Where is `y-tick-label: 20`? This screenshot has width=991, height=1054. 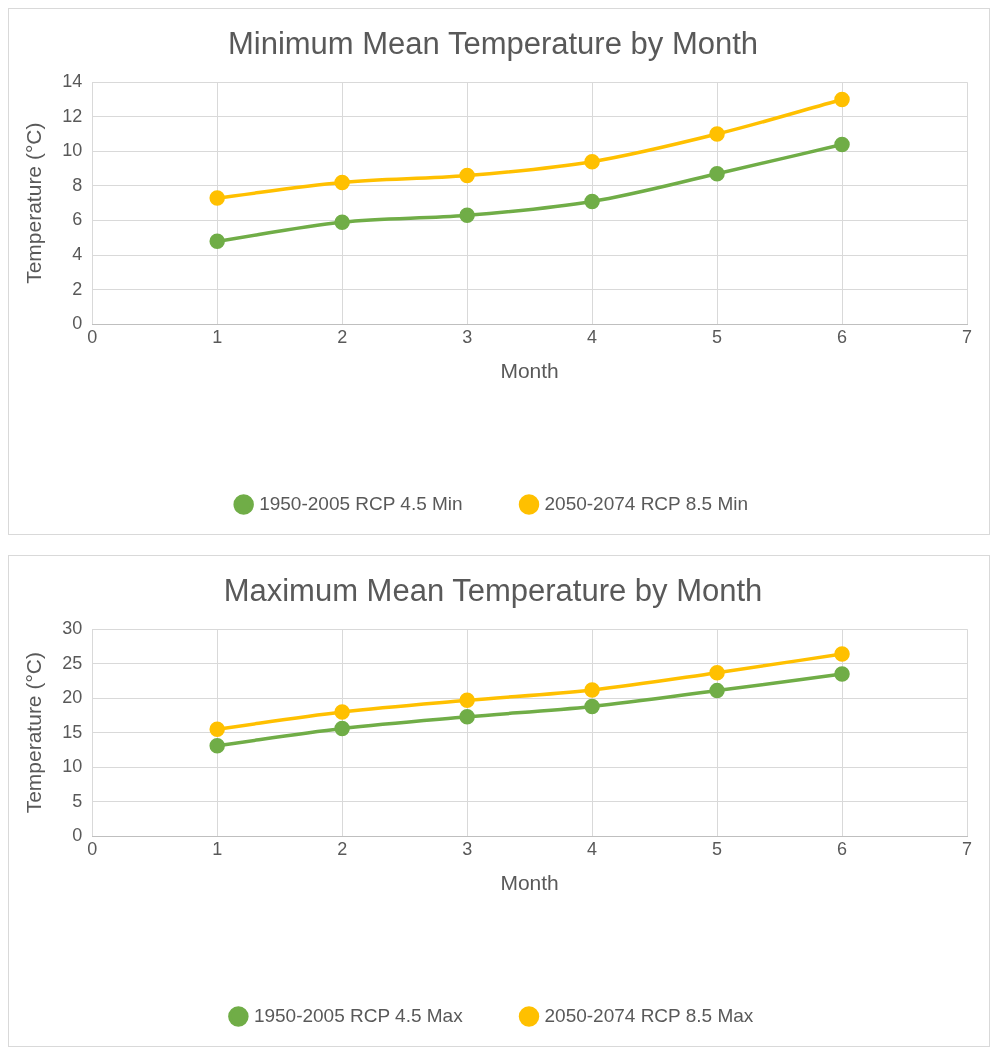 y-tick-label: 20 is located at coordinates (72, 697).